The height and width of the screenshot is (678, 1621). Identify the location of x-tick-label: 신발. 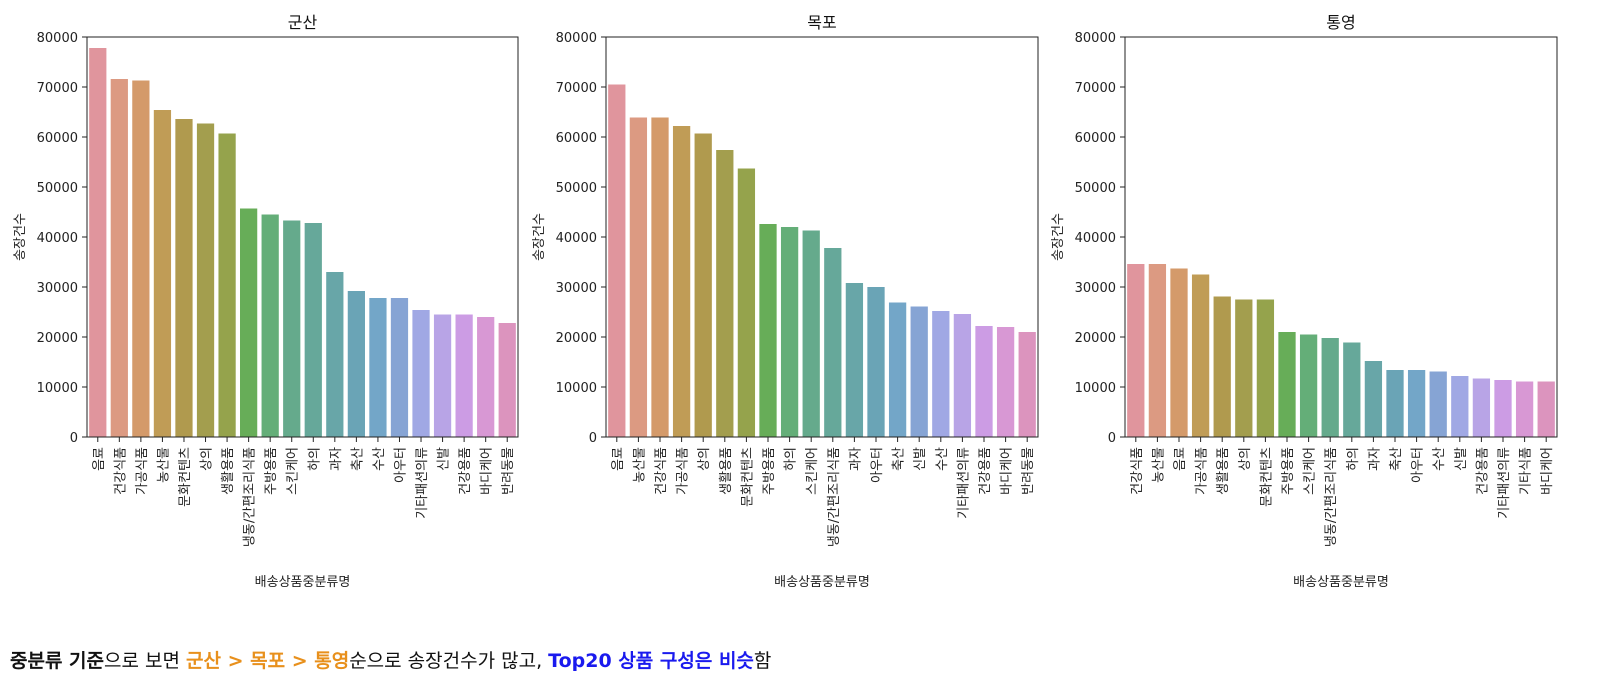
(1461, 459).